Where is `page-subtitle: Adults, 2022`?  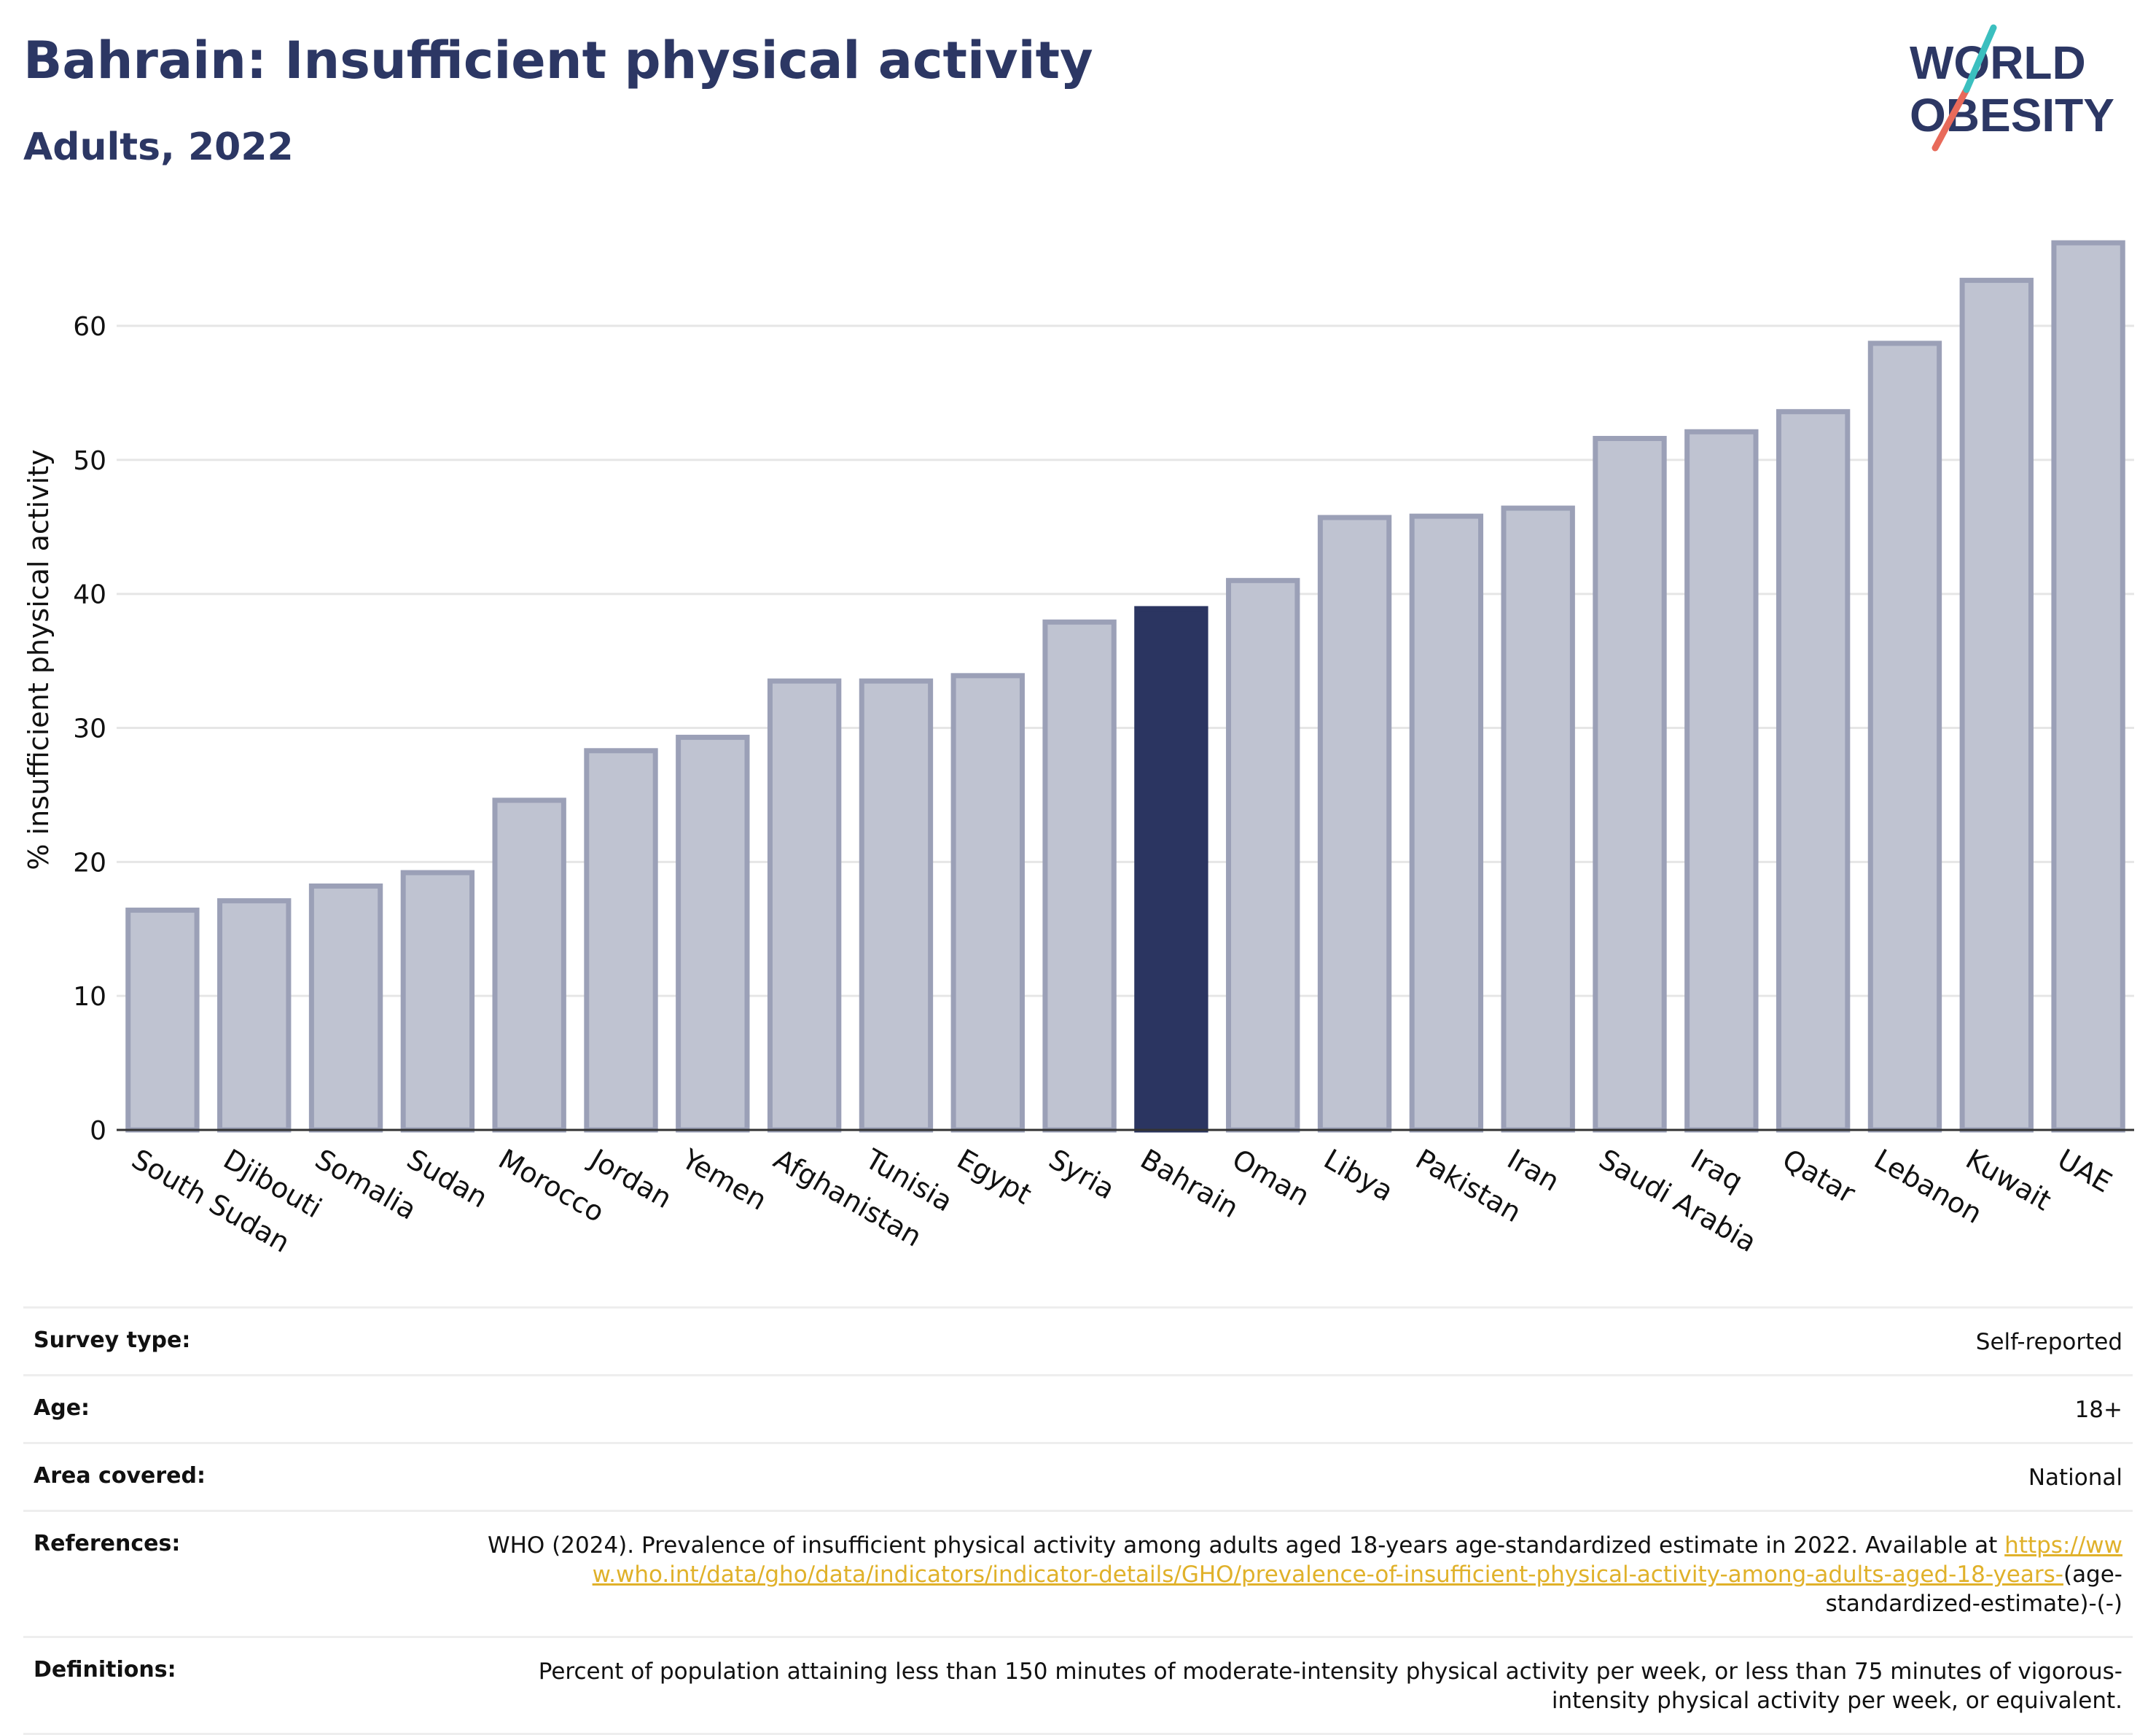 page-subtitle: Adults, 2022 is located at coordinates (158, 147).